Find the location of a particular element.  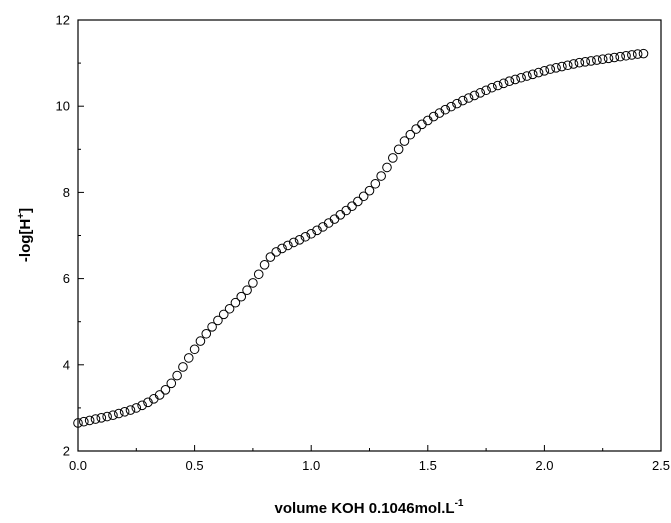

x-tick-label: 1.5 is located at coordinates (428, 465).